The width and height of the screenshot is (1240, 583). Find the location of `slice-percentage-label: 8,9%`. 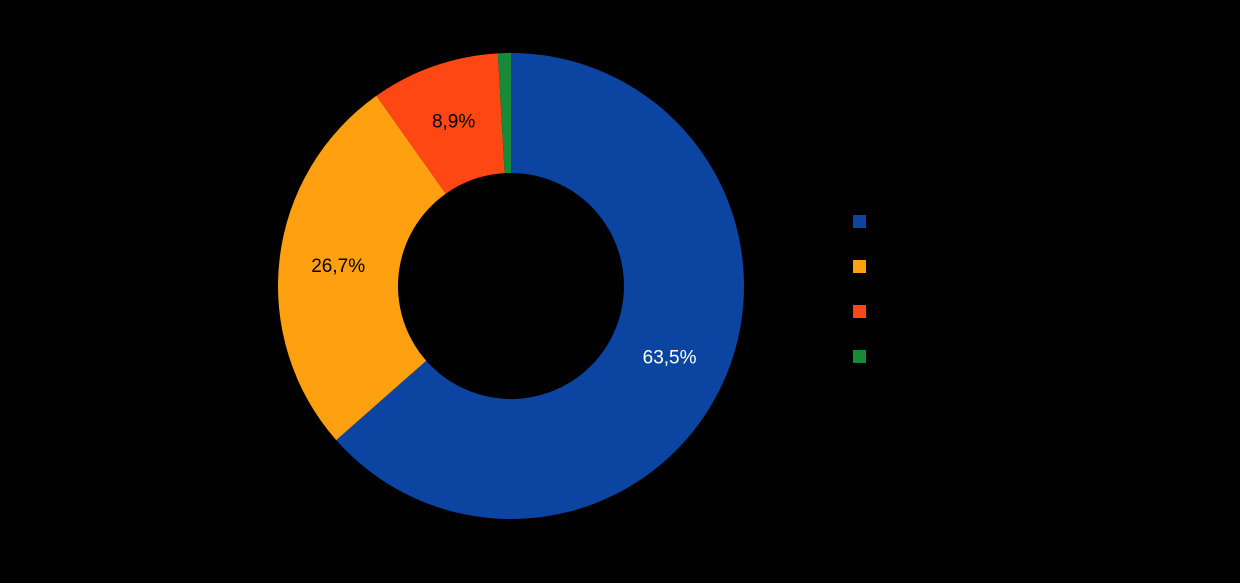

slice-percentage-label: 8,9% is located at coordinates (453, 122).